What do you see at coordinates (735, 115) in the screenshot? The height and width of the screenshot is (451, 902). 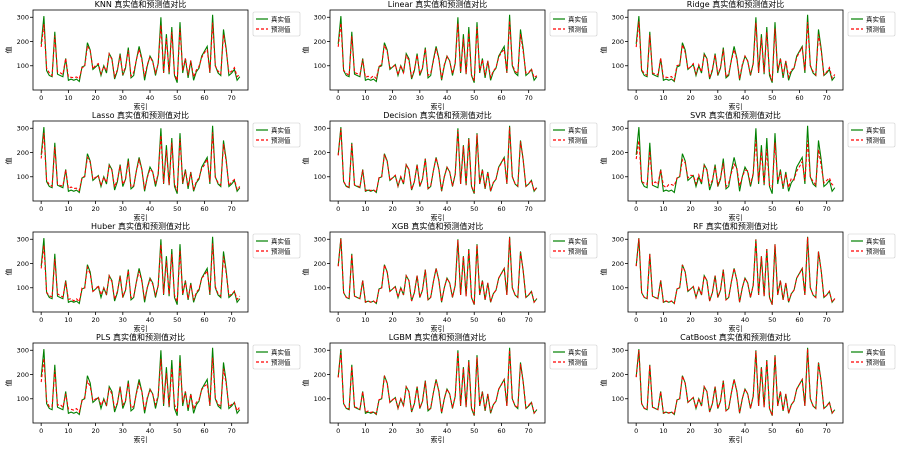 I see `panel-title: SVR 真实值和预测值对比` at bounding box center [735, 115].